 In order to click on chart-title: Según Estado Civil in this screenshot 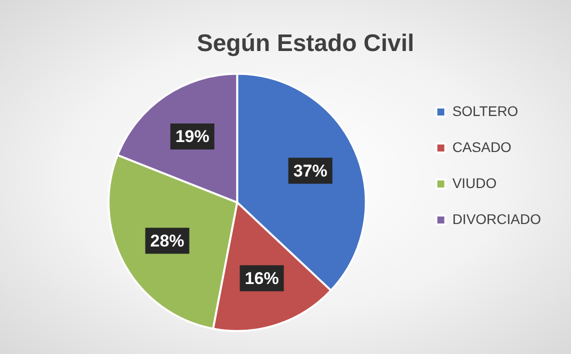, I will do `click(305, 44)`.